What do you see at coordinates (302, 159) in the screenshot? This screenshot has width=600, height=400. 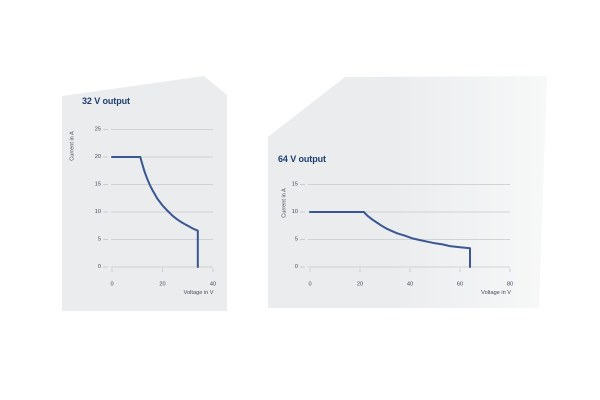 I see `chart-title-64v: 64 V output` at bounding box center [302, 159].